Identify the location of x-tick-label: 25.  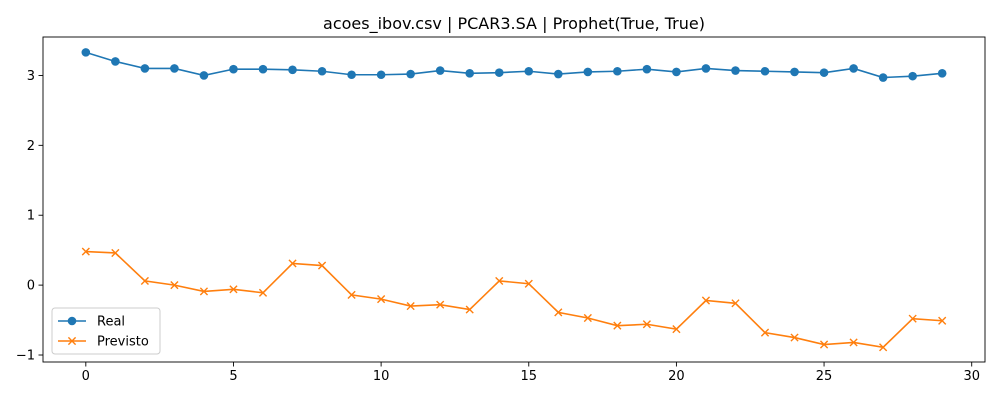
(824, 376).